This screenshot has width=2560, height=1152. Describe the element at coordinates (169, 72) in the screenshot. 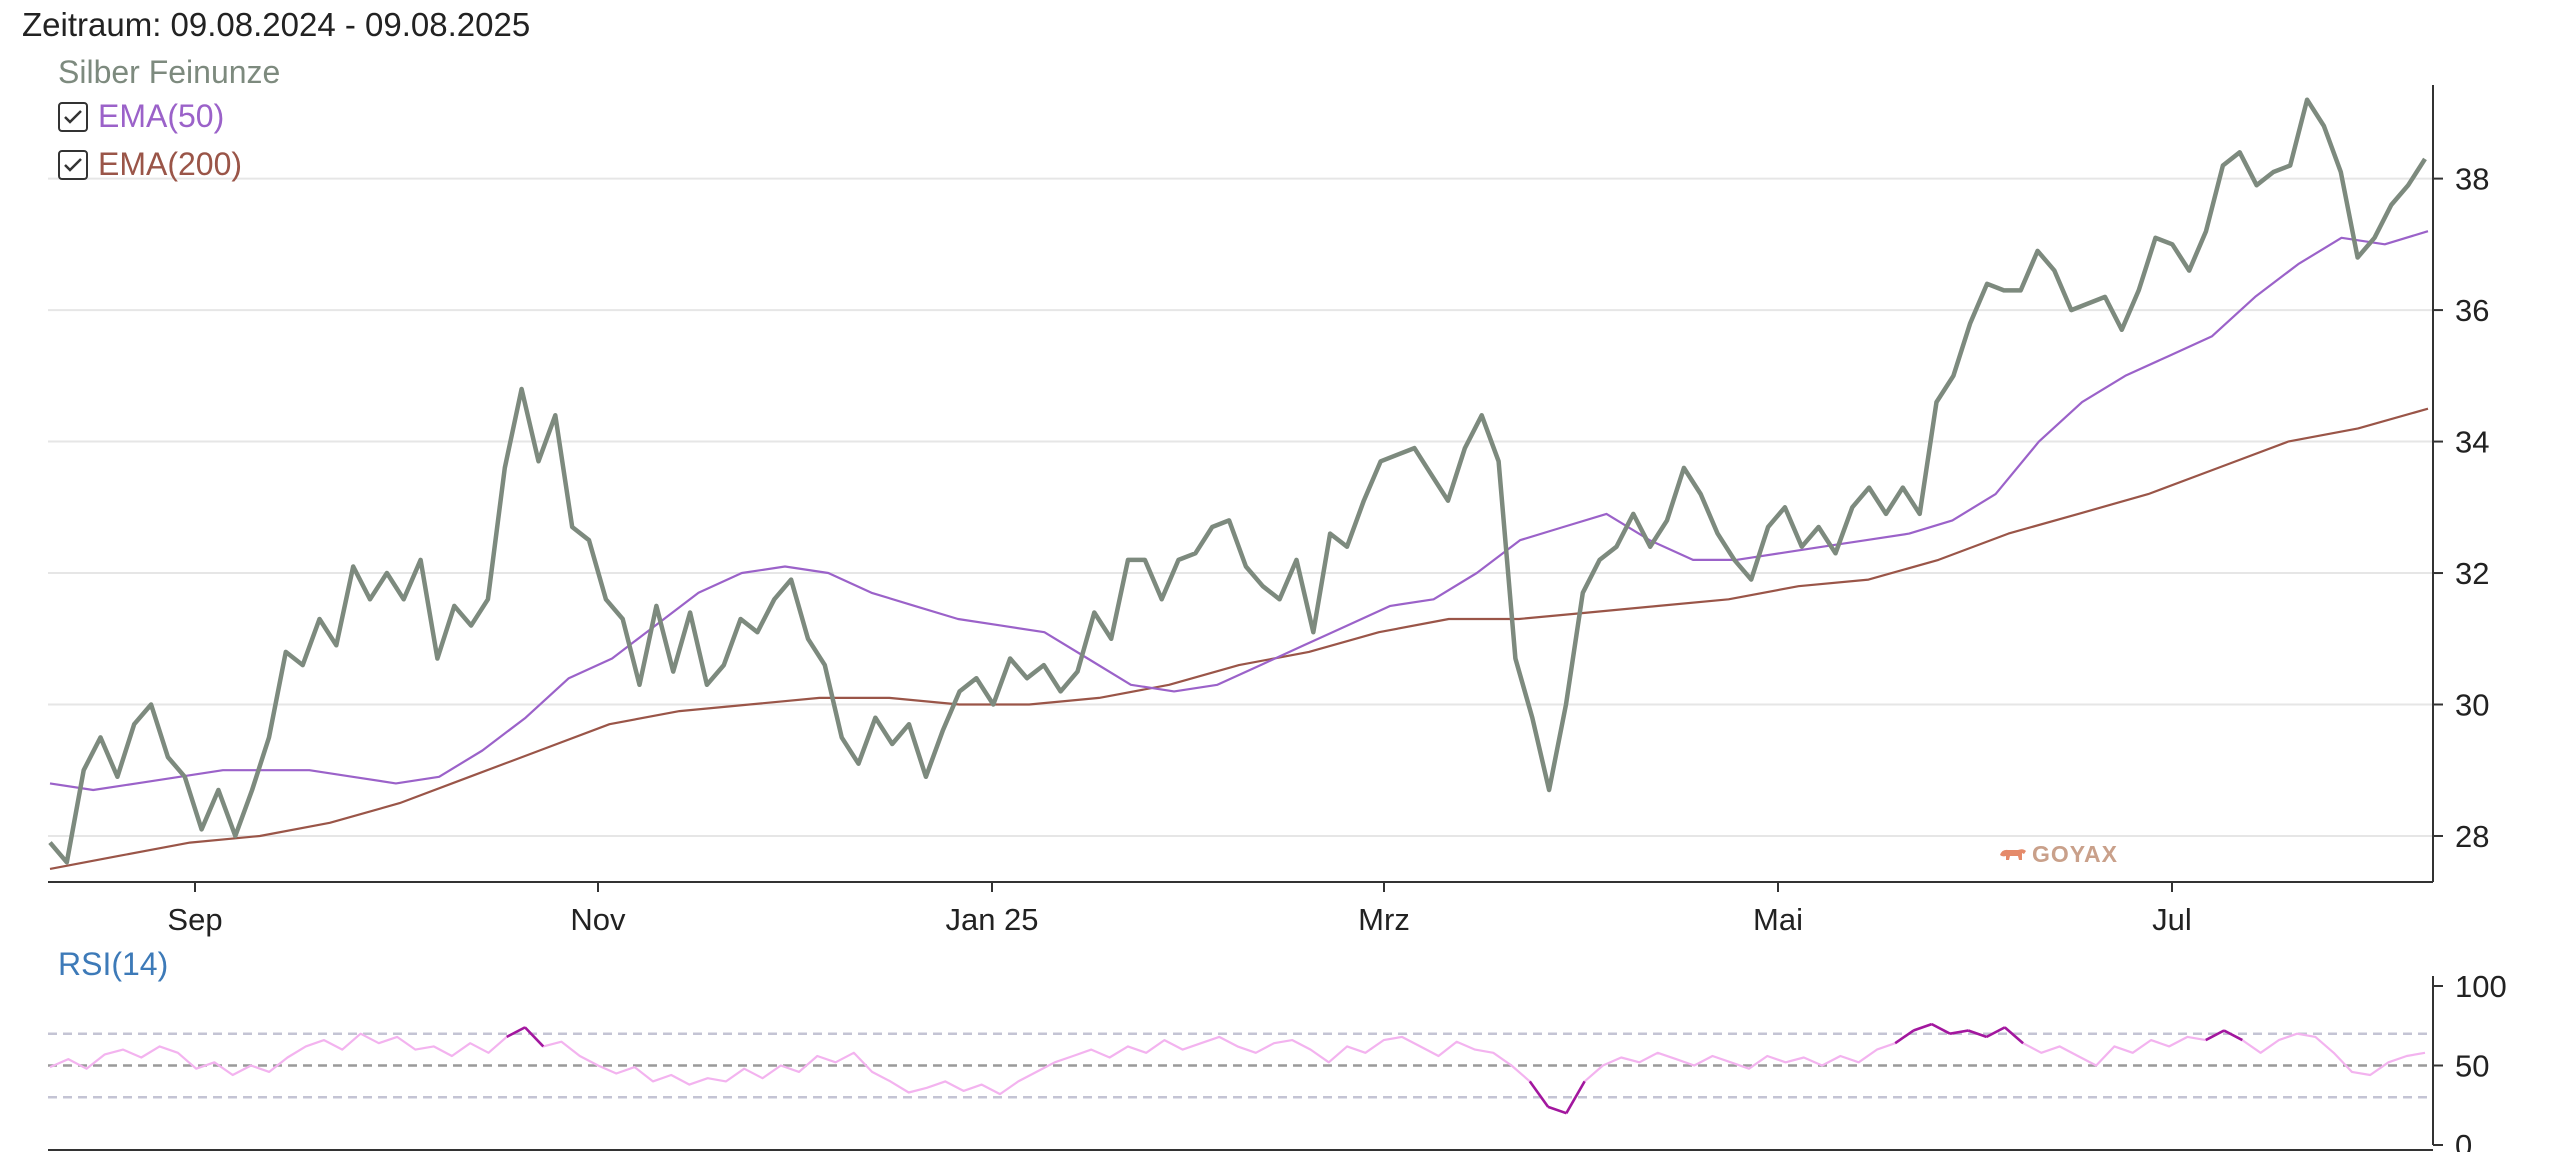

I see `legend-series-label: Silber Feinunze` at that location.